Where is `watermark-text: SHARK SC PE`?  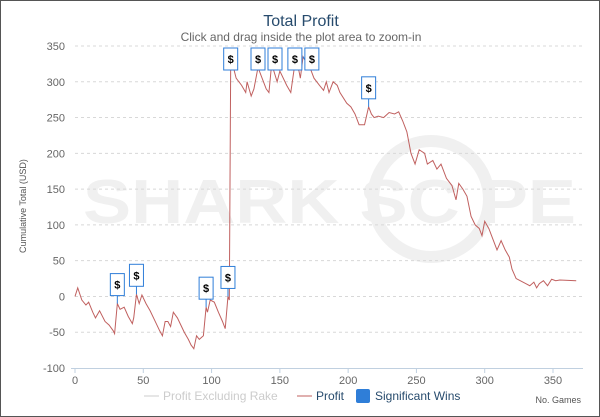
watermark-text: SHARK SC PE is located at coordinates (329, 202).